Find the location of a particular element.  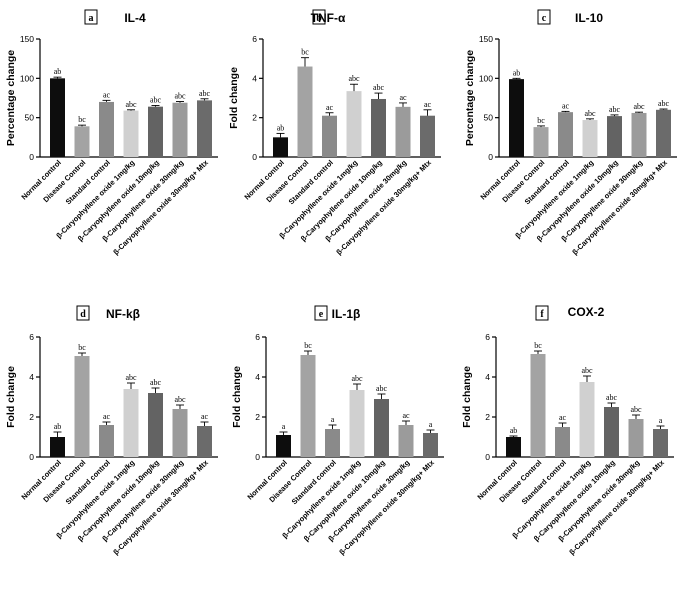

y-tick-label: 100 is located at coordinates (486, 78).